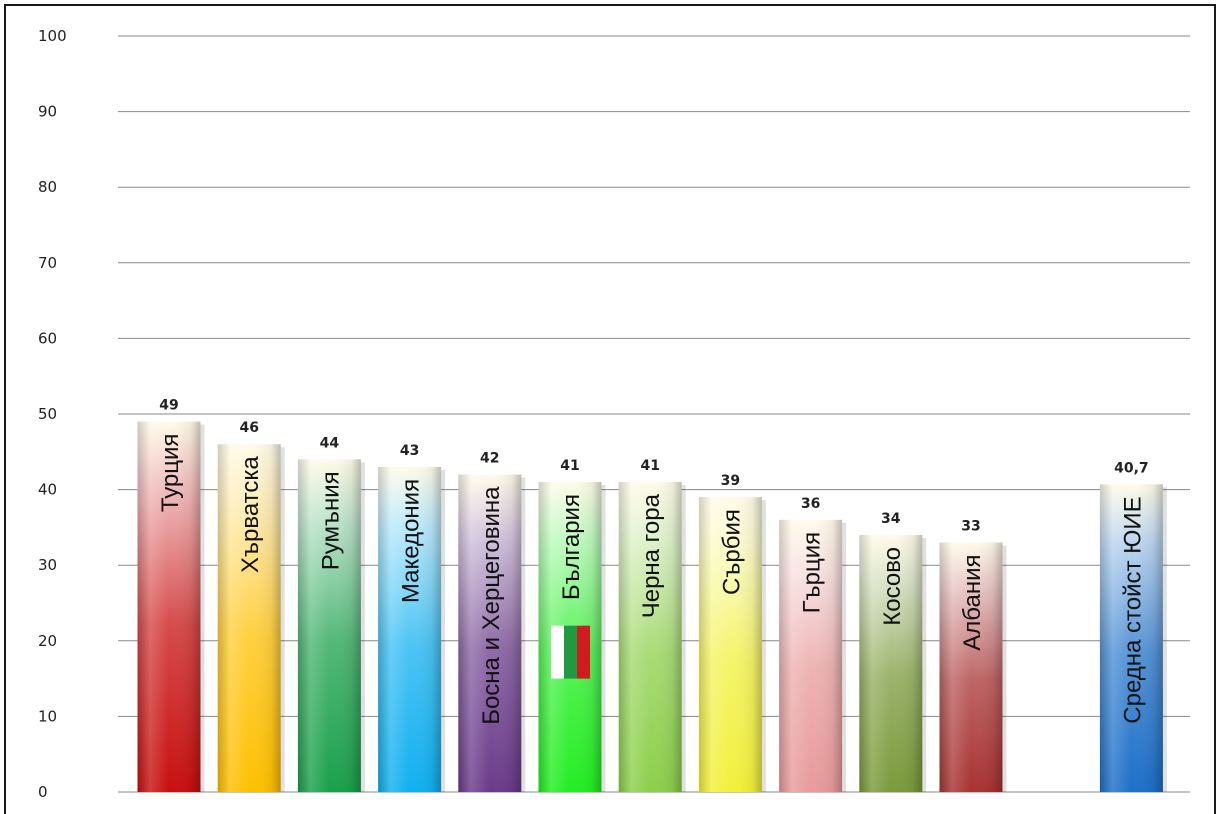  Describe the element at coordinates (47, 414) in the screenshot. I see `y-tick-label: 50` at that location.